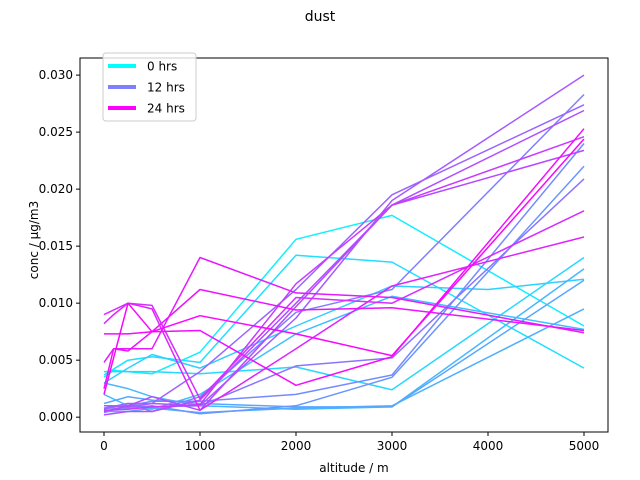 The image size is (640, 480). Describe the element at coordinates (56, 189) in the screenshot. I see `y-tick-label: 0.020` at that location.